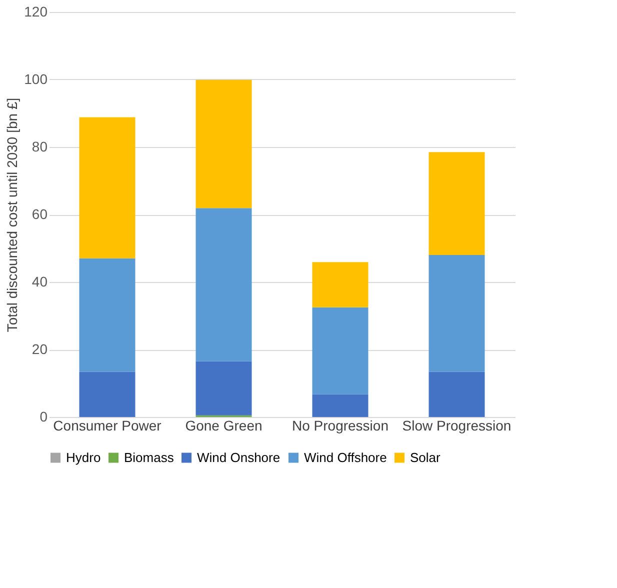 This screenshot has height=588, width=617. What do you see at coordinates (40, 349) in the screenshot?
I see `y-tick-label: 20` at bounding box center [40, 349].